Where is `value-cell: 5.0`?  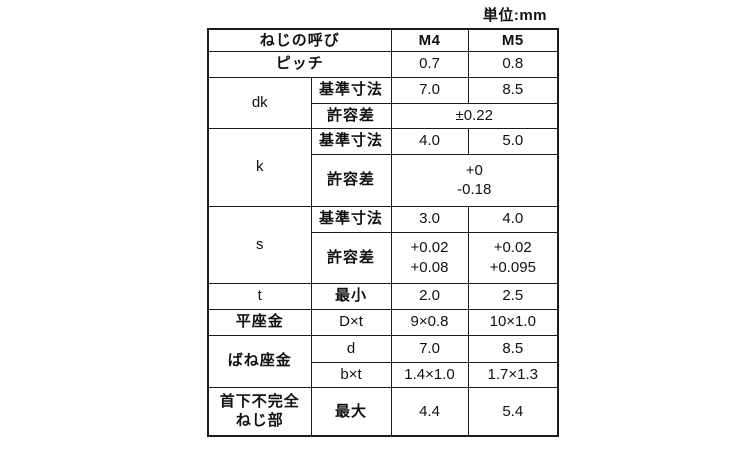 value-cell: 5.0 is located at coordinates (513, 141).